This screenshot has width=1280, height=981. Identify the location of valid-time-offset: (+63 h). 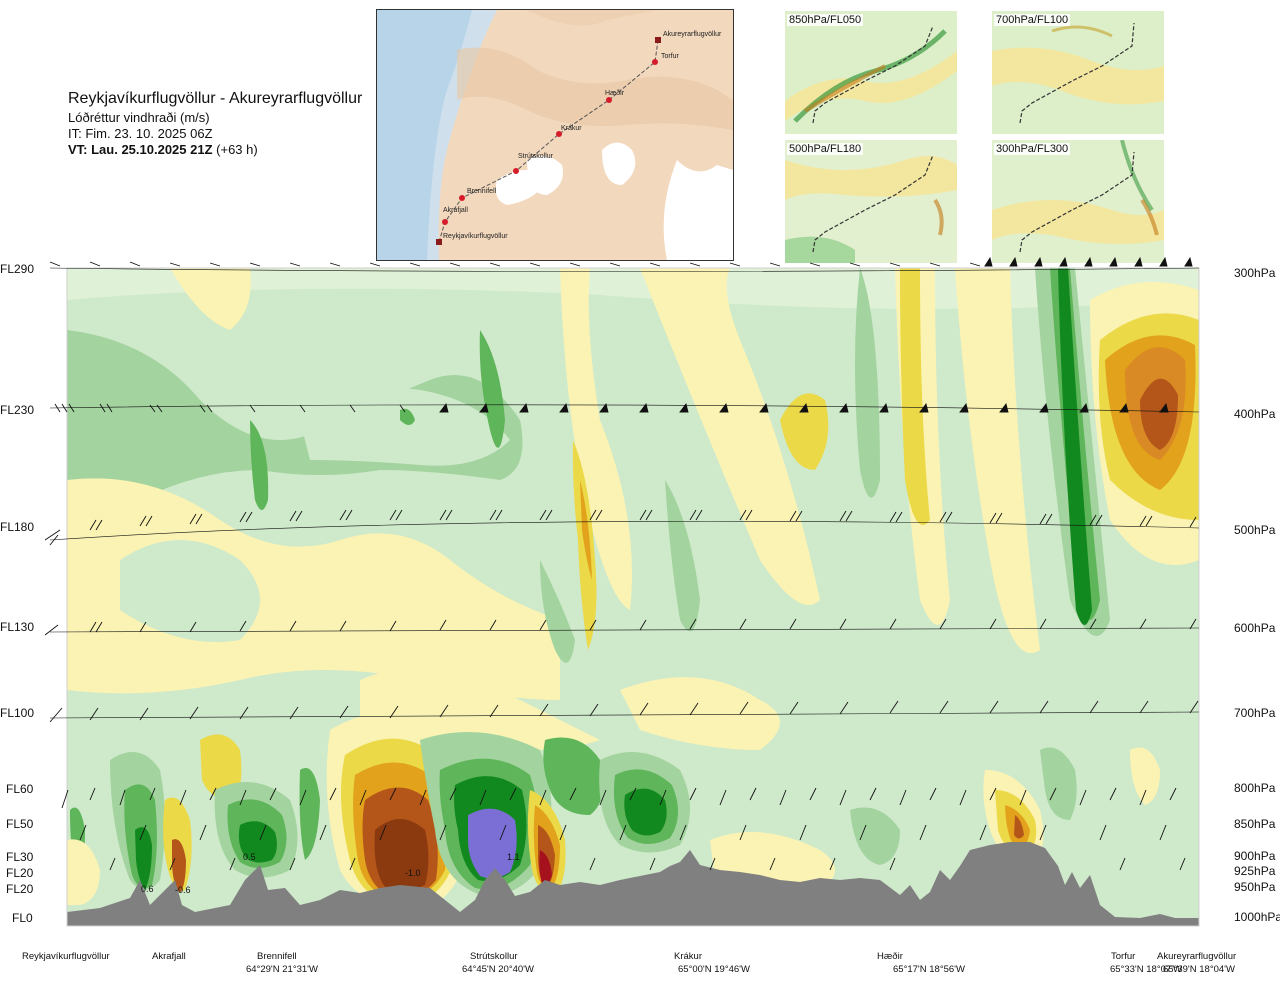
(237, 149).